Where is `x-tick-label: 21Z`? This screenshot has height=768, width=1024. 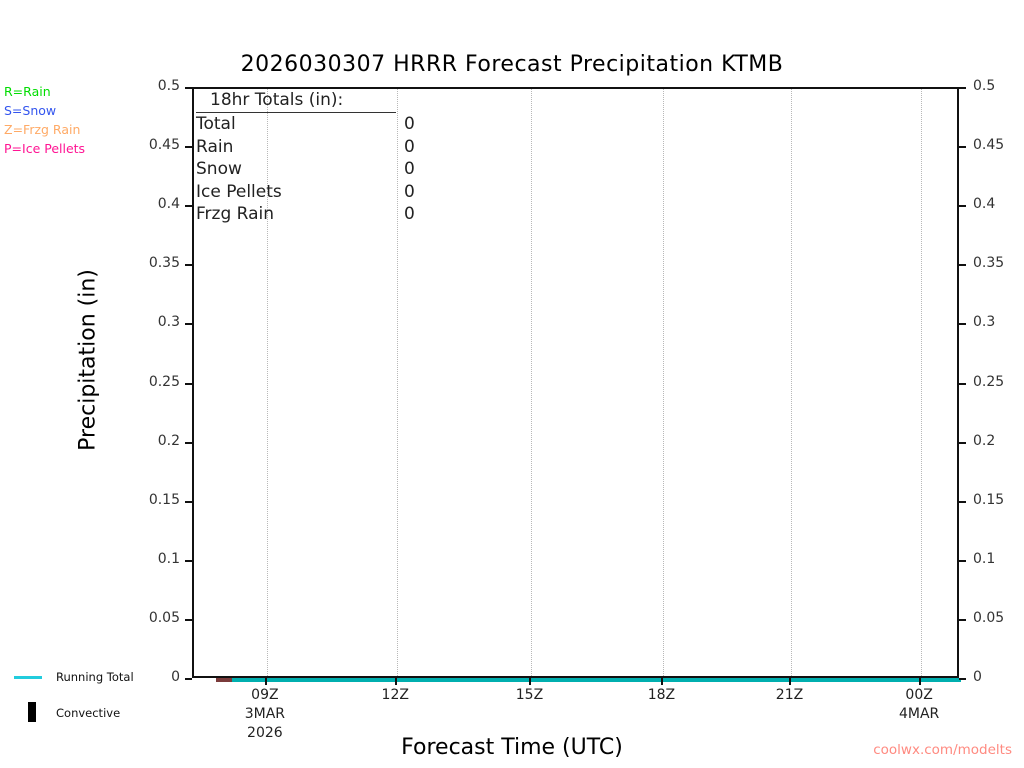 x-tick-label: 21Z is located at coordinates (789, 695).